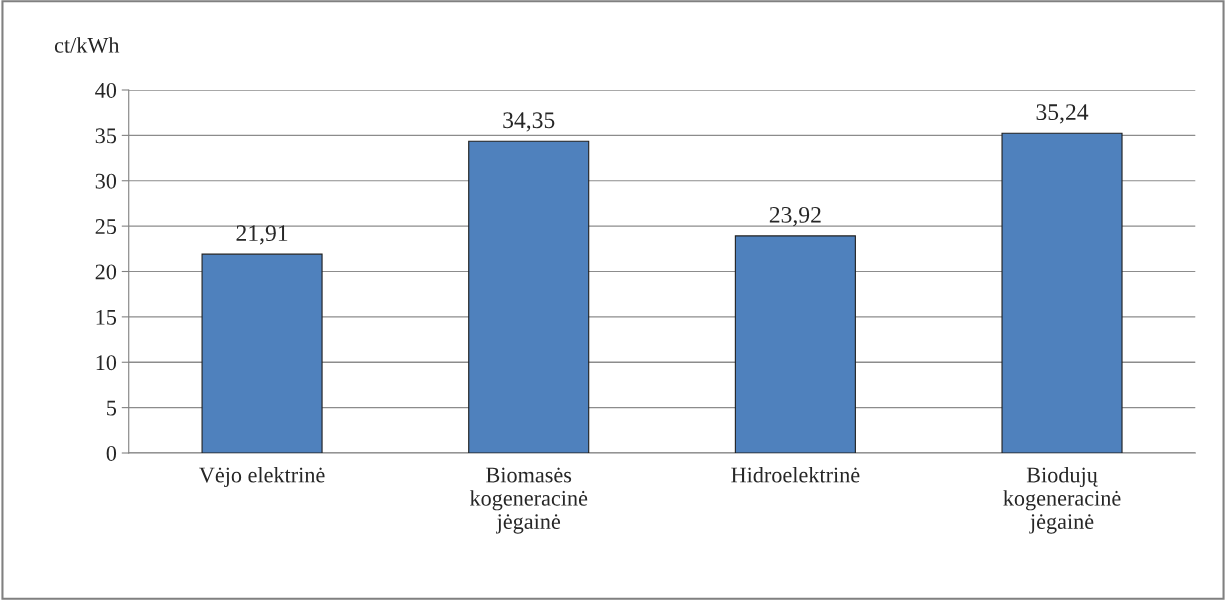 The height and width of the screenshot is (600, 1226). What do you see at coordinates (106, 136) in the screenshot?
I see `y-tick-label: 35` at bounding box center [106, 136].